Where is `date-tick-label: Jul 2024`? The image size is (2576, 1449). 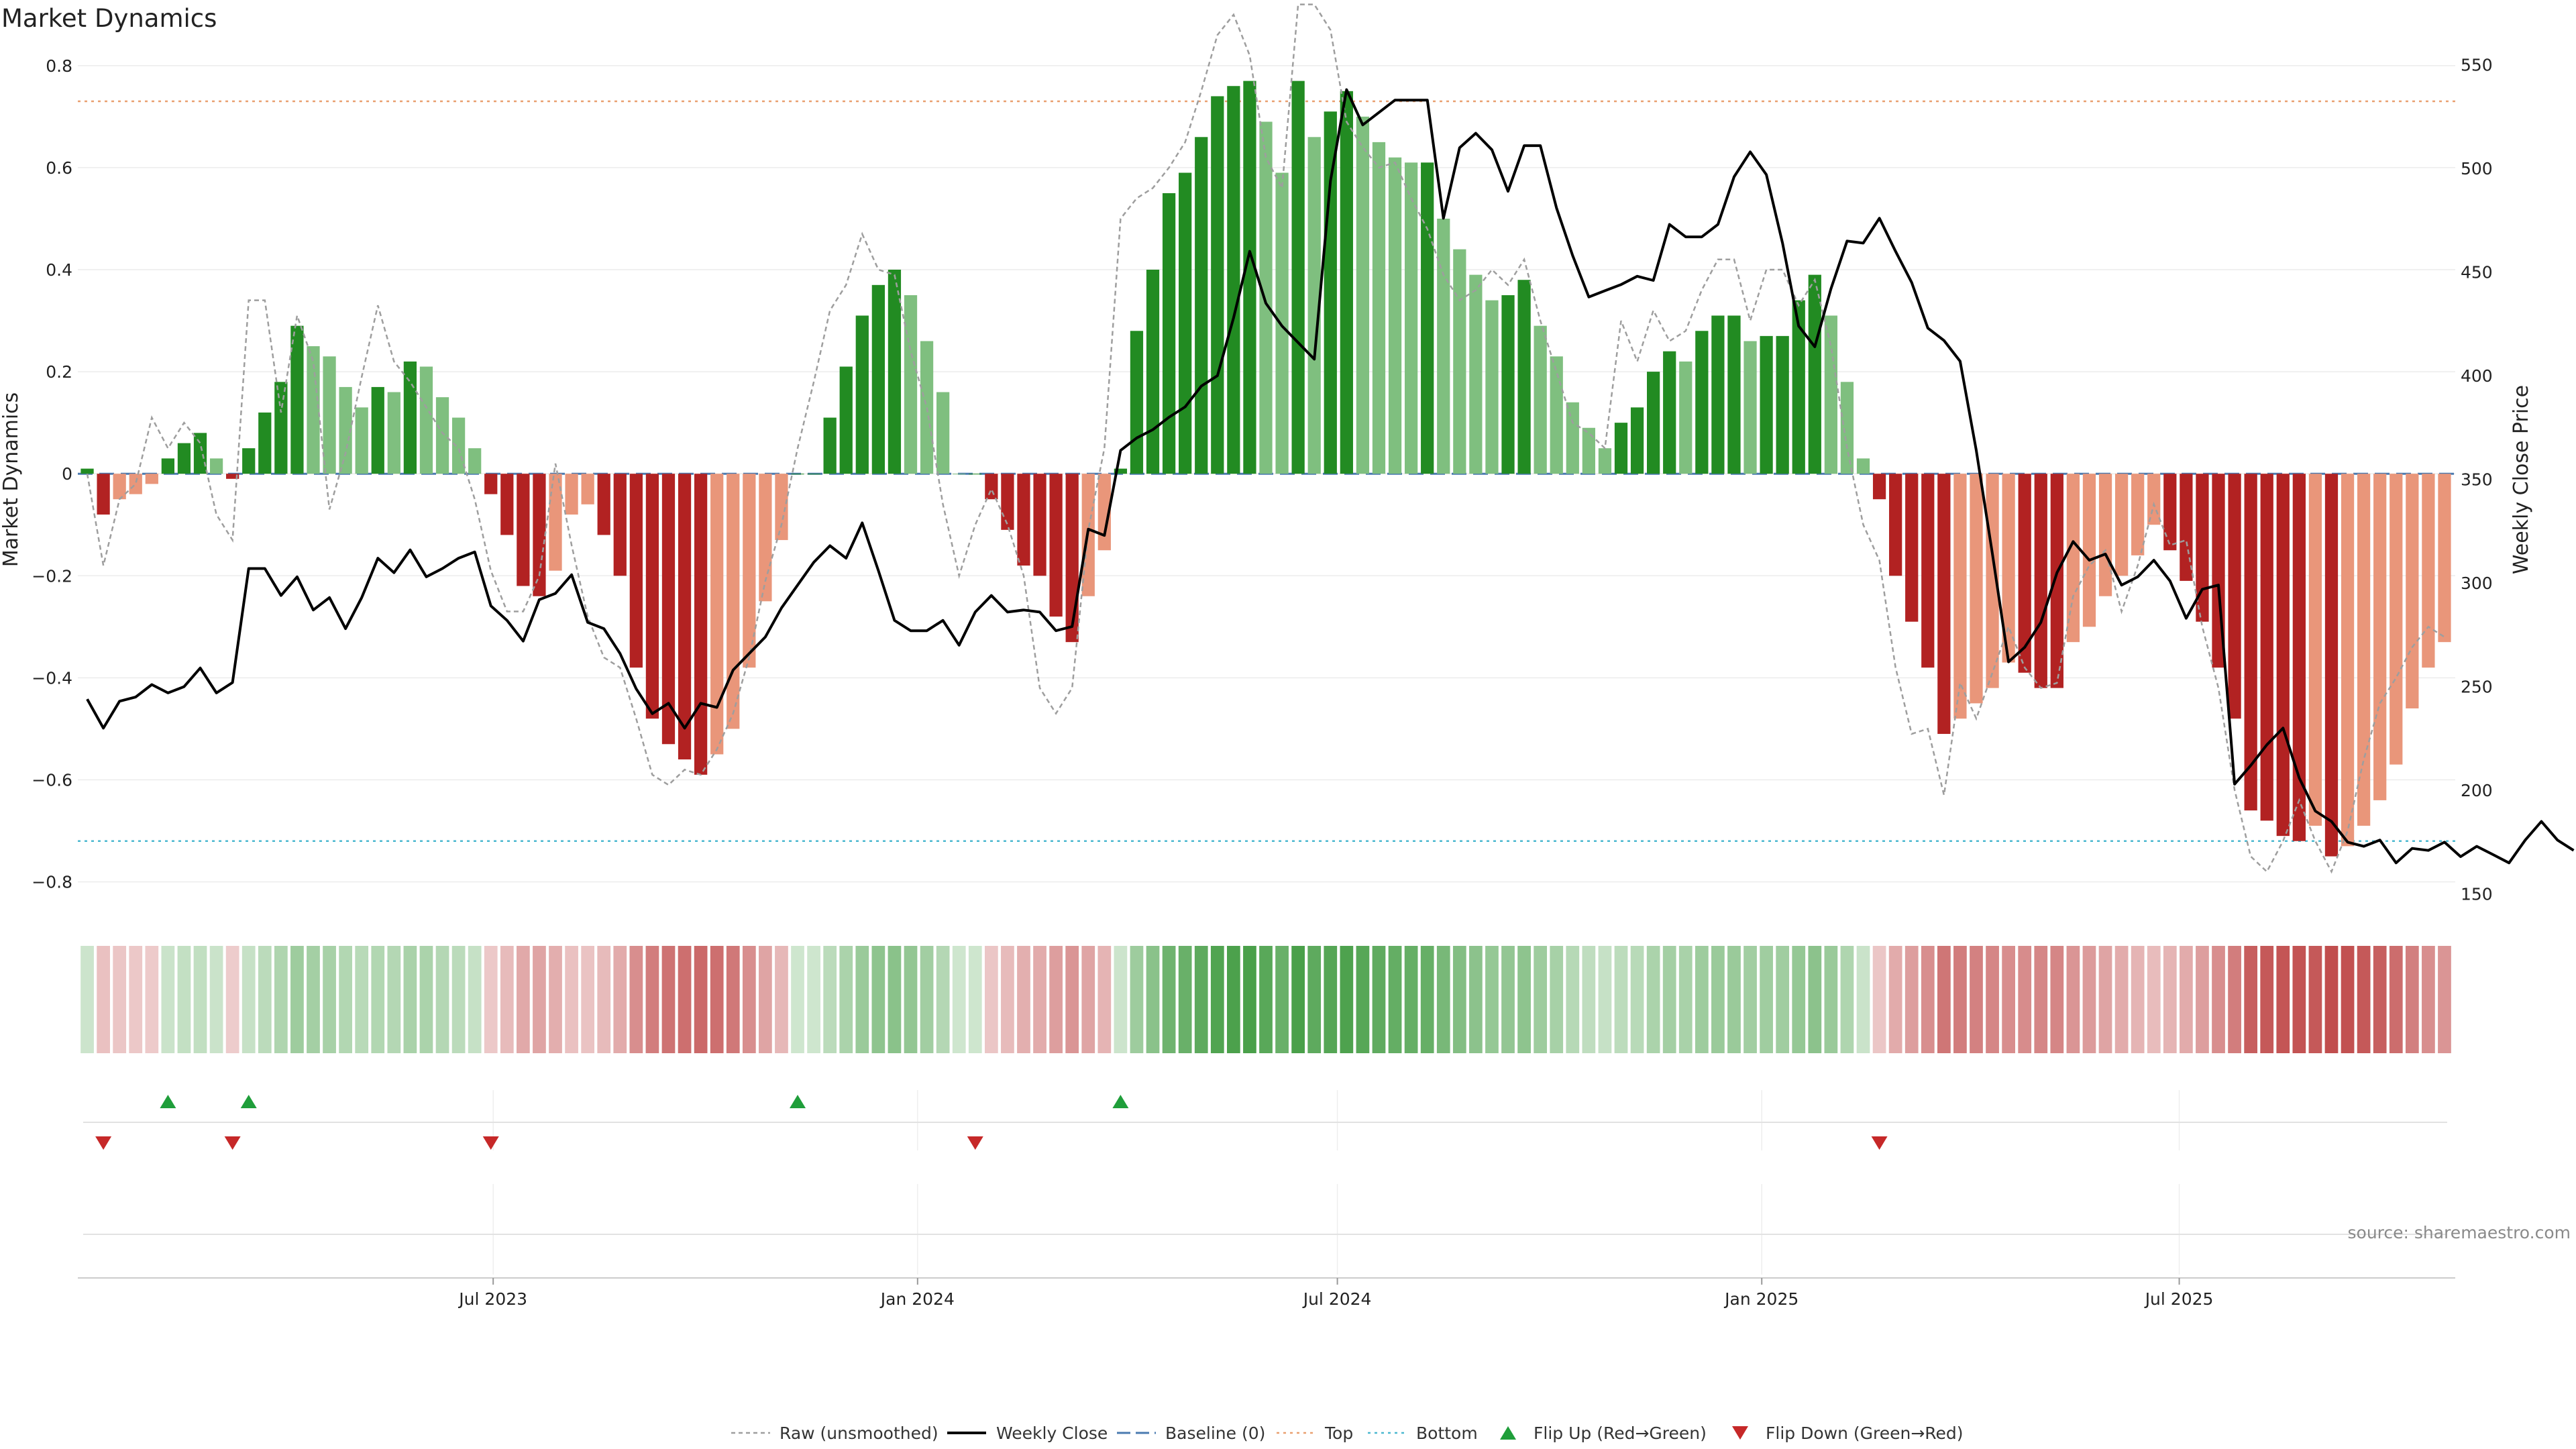 date-tick-label: Jul 2024 is located at coordinates (1337, 1299).